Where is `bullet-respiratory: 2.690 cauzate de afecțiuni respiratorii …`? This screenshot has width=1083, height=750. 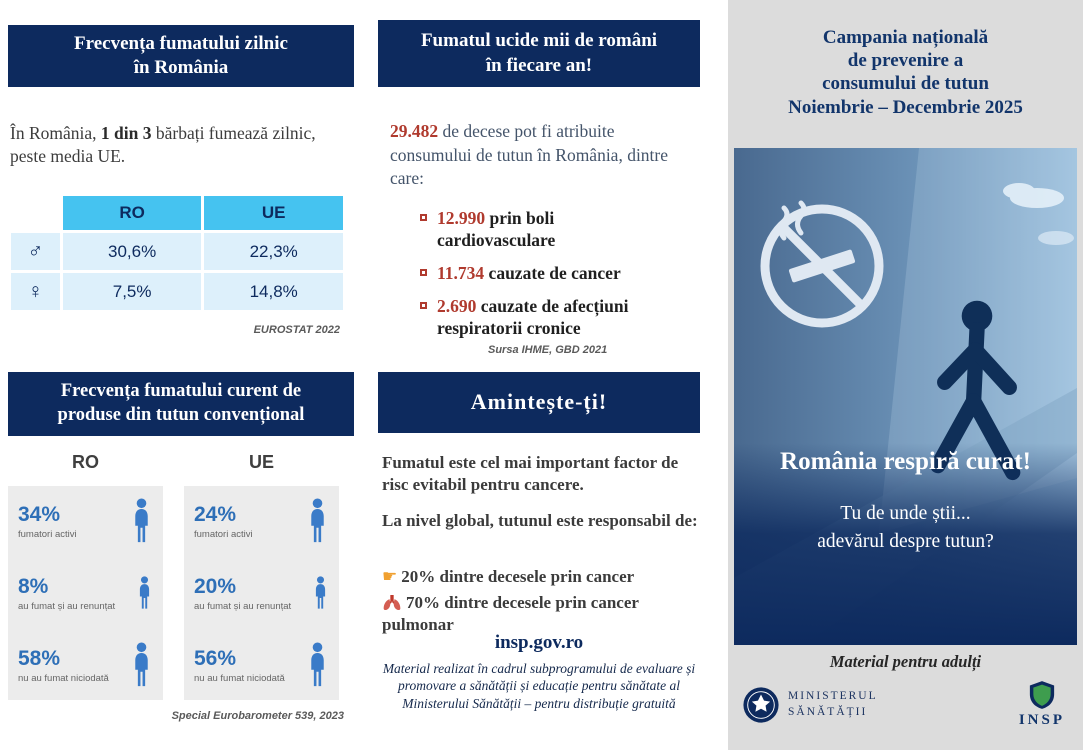
bullet-respiratory: 2.690 cauzate de afecțiuni respiratorii … is located at coordinates (537, 318).